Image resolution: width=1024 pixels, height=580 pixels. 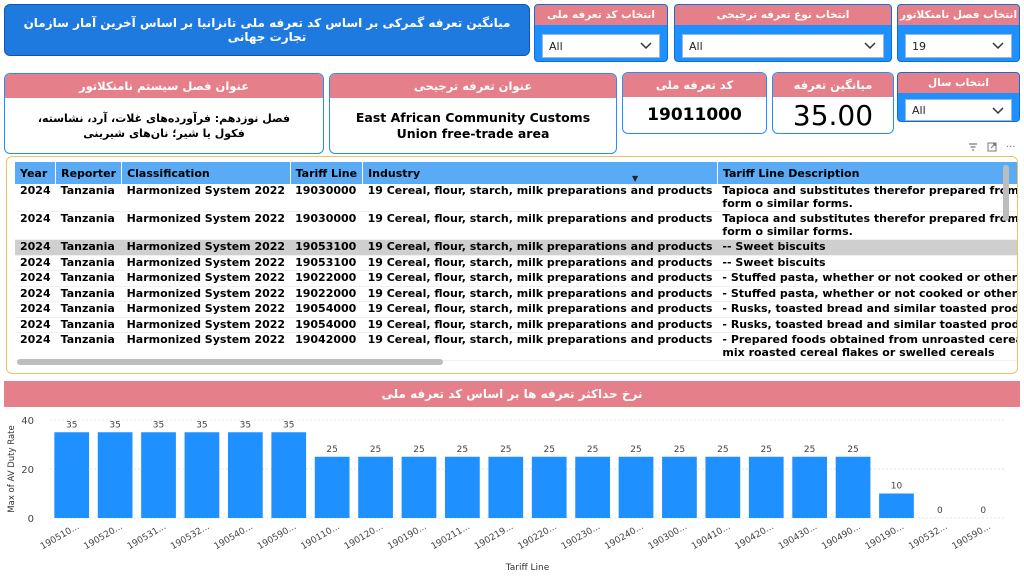 What do you see at coordinates (940, 511) in the screenshot?
I see `data-label: 0` at bounding box center [940, 511].